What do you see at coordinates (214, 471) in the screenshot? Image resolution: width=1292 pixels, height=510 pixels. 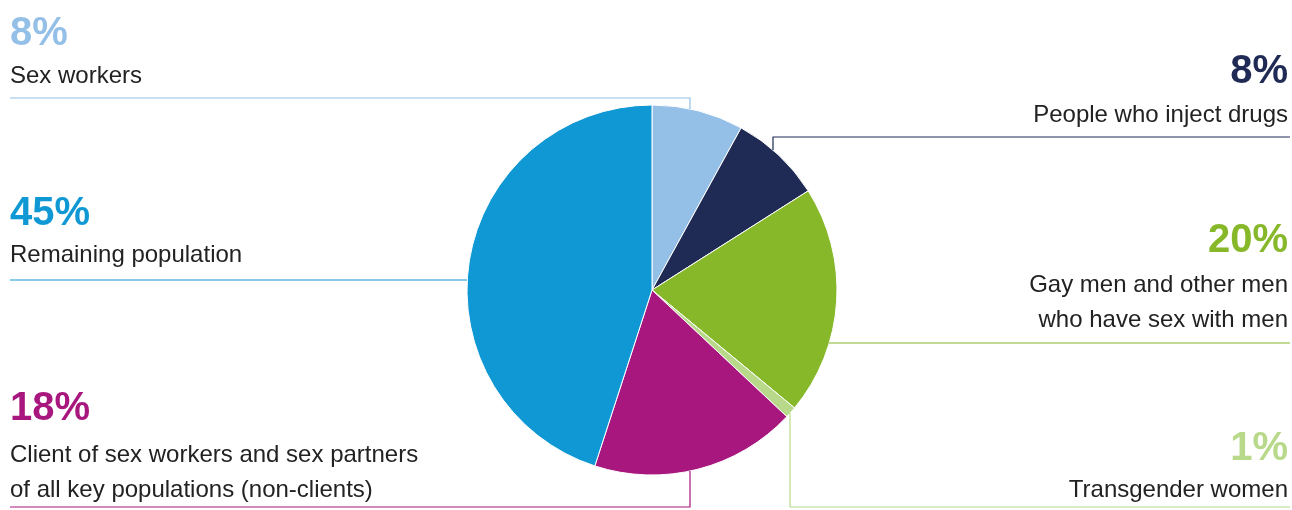 I see `slice-label: Client of sex workers and sex partners of all key populations (non-clients)` at bounding box center [214, 471].